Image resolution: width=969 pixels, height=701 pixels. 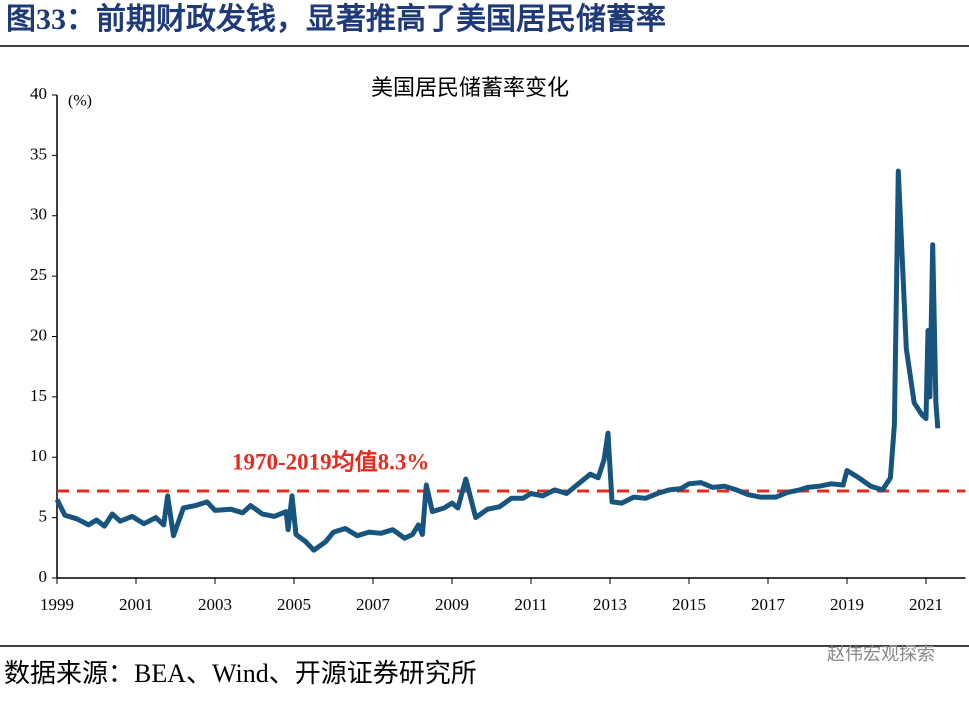 What do you see at coordinates (926, 604) in the screenshot?
I see `x-tick-label: 2021` at bounding box center [926, 604].